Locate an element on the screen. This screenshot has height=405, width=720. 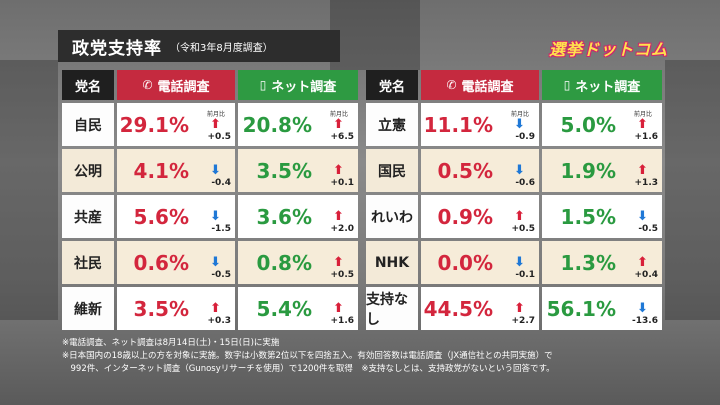
table-row: 立憲 11.1% 前月比 ⬇ -0.9 5.0% 前月比 ⬆ +1.6 is located at coordinates (514, 124).